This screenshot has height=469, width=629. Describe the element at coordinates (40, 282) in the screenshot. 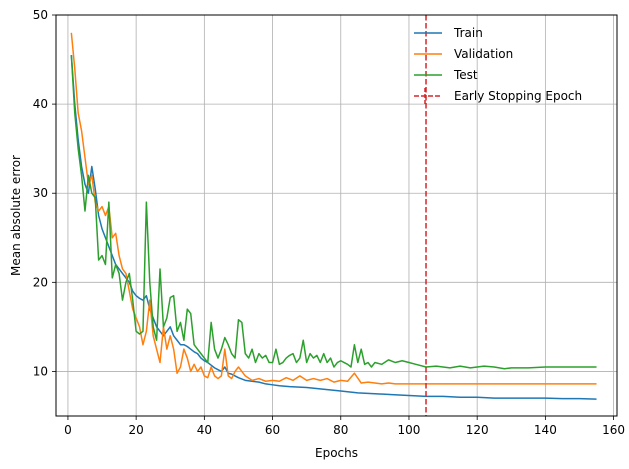

I see `y-tick-label: 20` at that location.